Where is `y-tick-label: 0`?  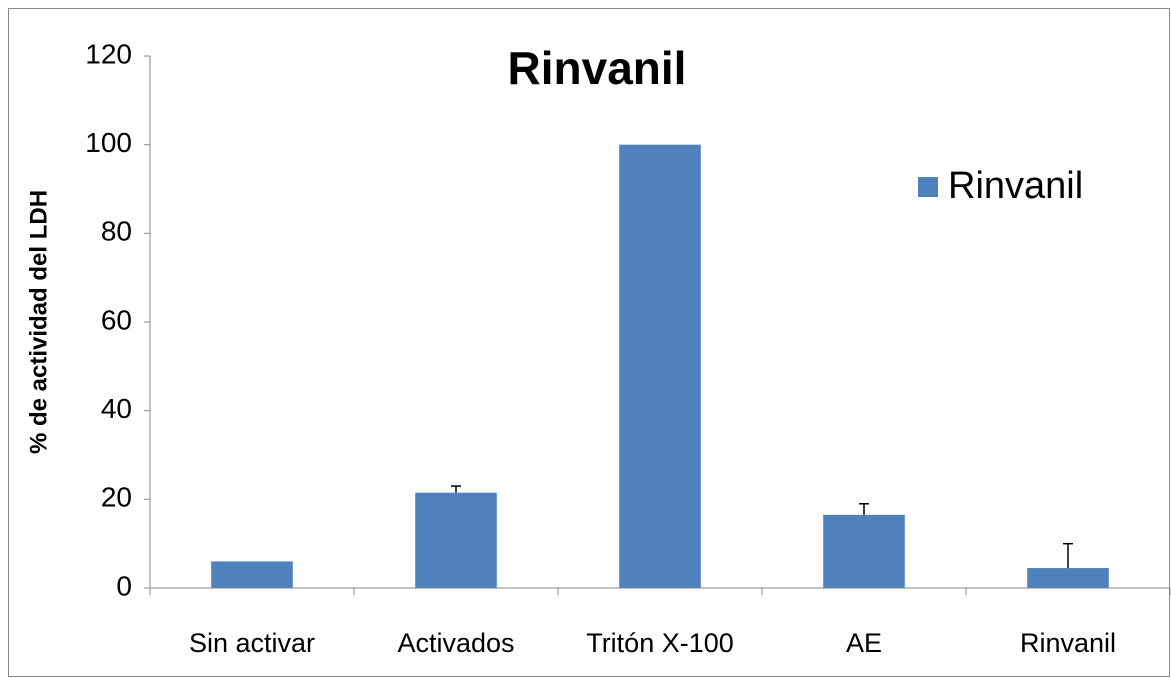 y-tick-label: 0 is located at coordinates (124, 585).